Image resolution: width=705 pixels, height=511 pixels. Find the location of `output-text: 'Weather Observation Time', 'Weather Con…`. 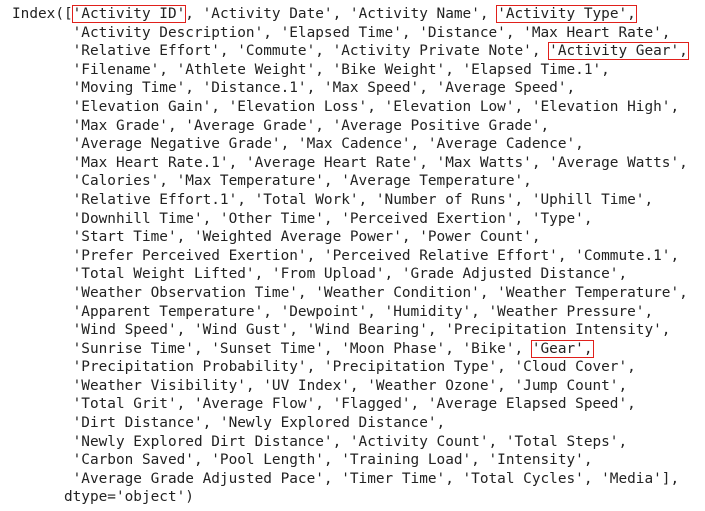

output-text: 'Weather Observation Time', 'Weather Con… is located at coordinates (350, 292).